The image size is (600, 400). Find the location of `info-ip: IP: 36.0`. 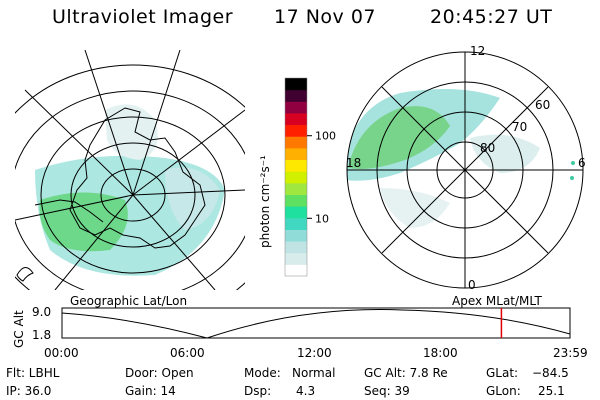

info-ip: IP: 36.0 is located at coordinates (29, 391).